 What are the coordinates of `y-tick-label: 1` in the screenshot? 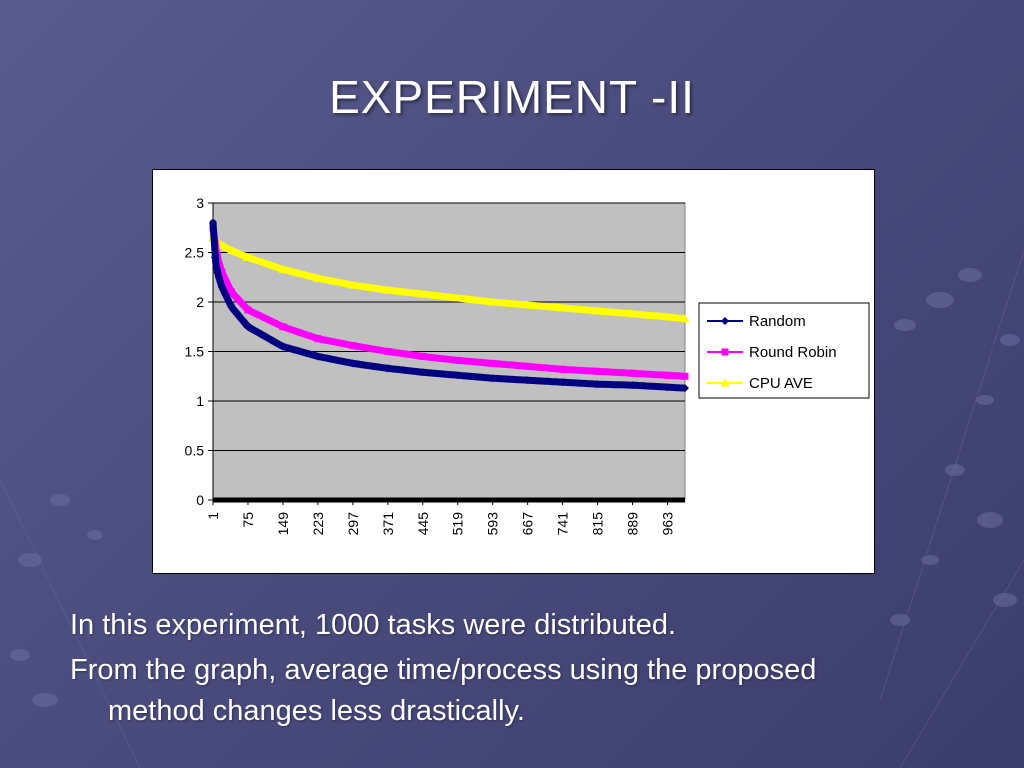 It's located at (200, 401).